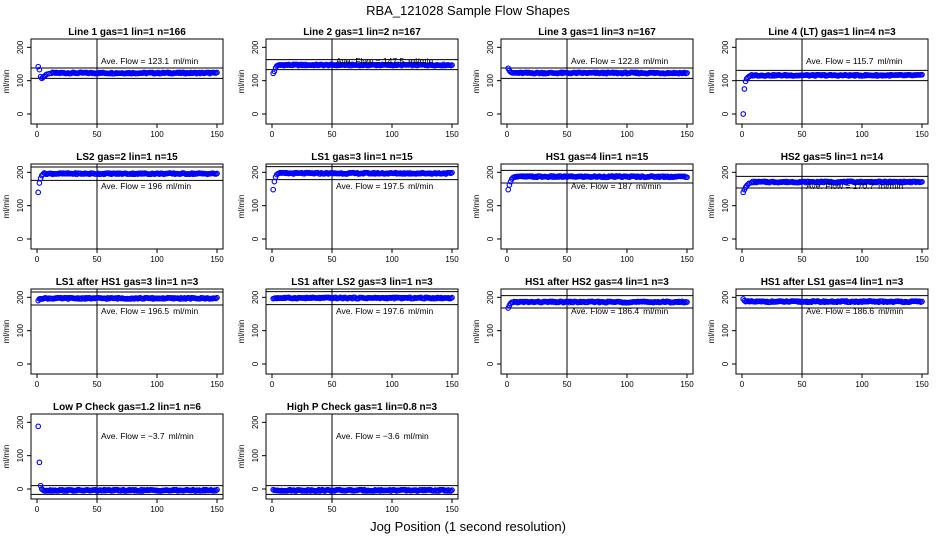 The height and width of the screenshot is (540, 936). Describe the element at coordinates (156, 436) in the screenshot. I see `average-flow-value: −3.7` at that location.